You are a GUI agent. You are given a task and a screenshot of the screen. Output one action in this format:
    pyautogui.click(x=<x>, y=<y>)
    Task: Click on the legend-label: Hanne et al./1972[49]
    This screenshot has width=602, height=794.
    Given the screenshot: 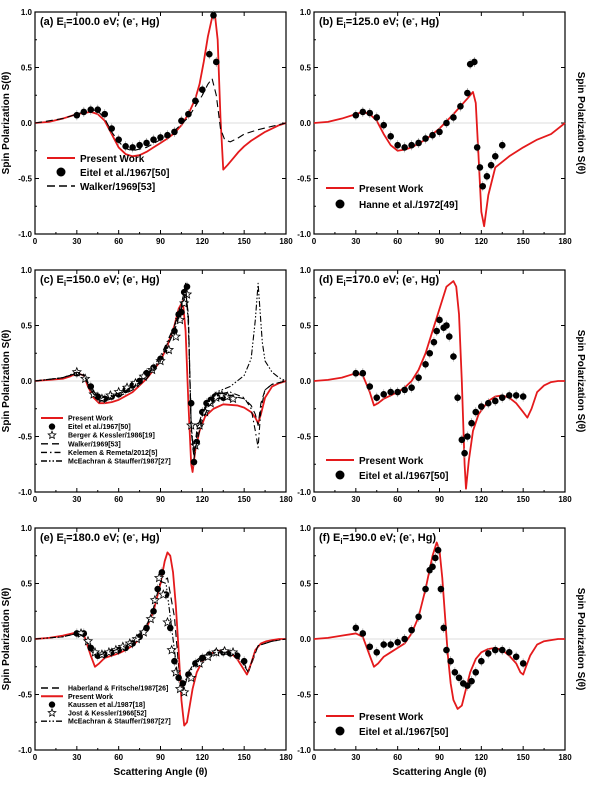 What is the action you would take?
    pyautogui.click(x=408, y=205)
    